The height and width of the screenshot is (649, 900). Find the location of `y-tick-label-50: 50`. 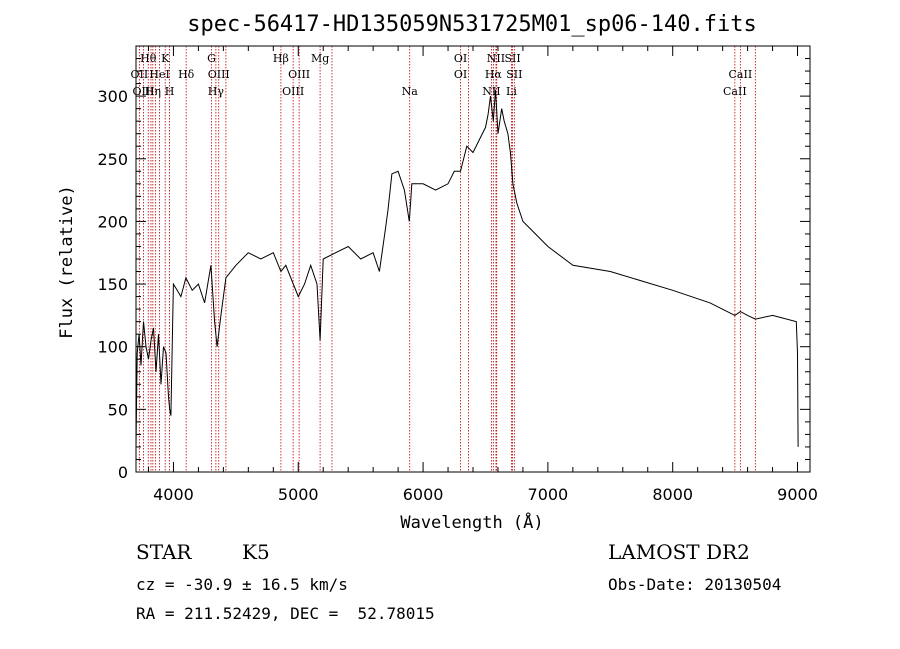

y-tick-label-50: 50 is located at coordinates (118, 409).